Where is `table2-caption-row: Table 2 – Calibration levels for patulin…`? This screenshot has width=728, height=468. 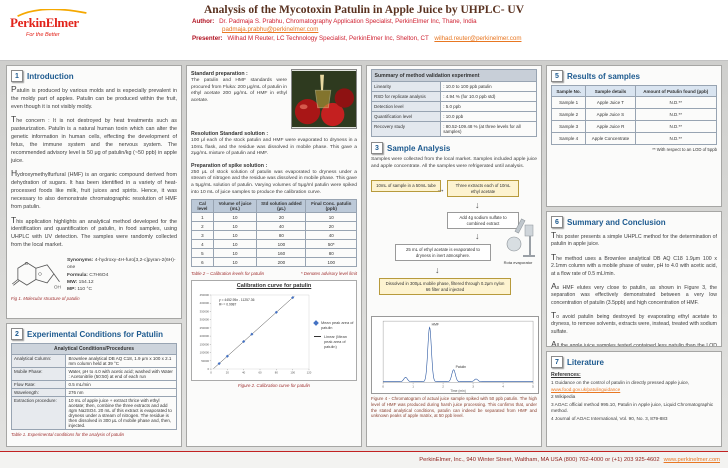 table2-caption-row: Table 2 – Calibration levels for patulin… is located at coordinates (274, 272).